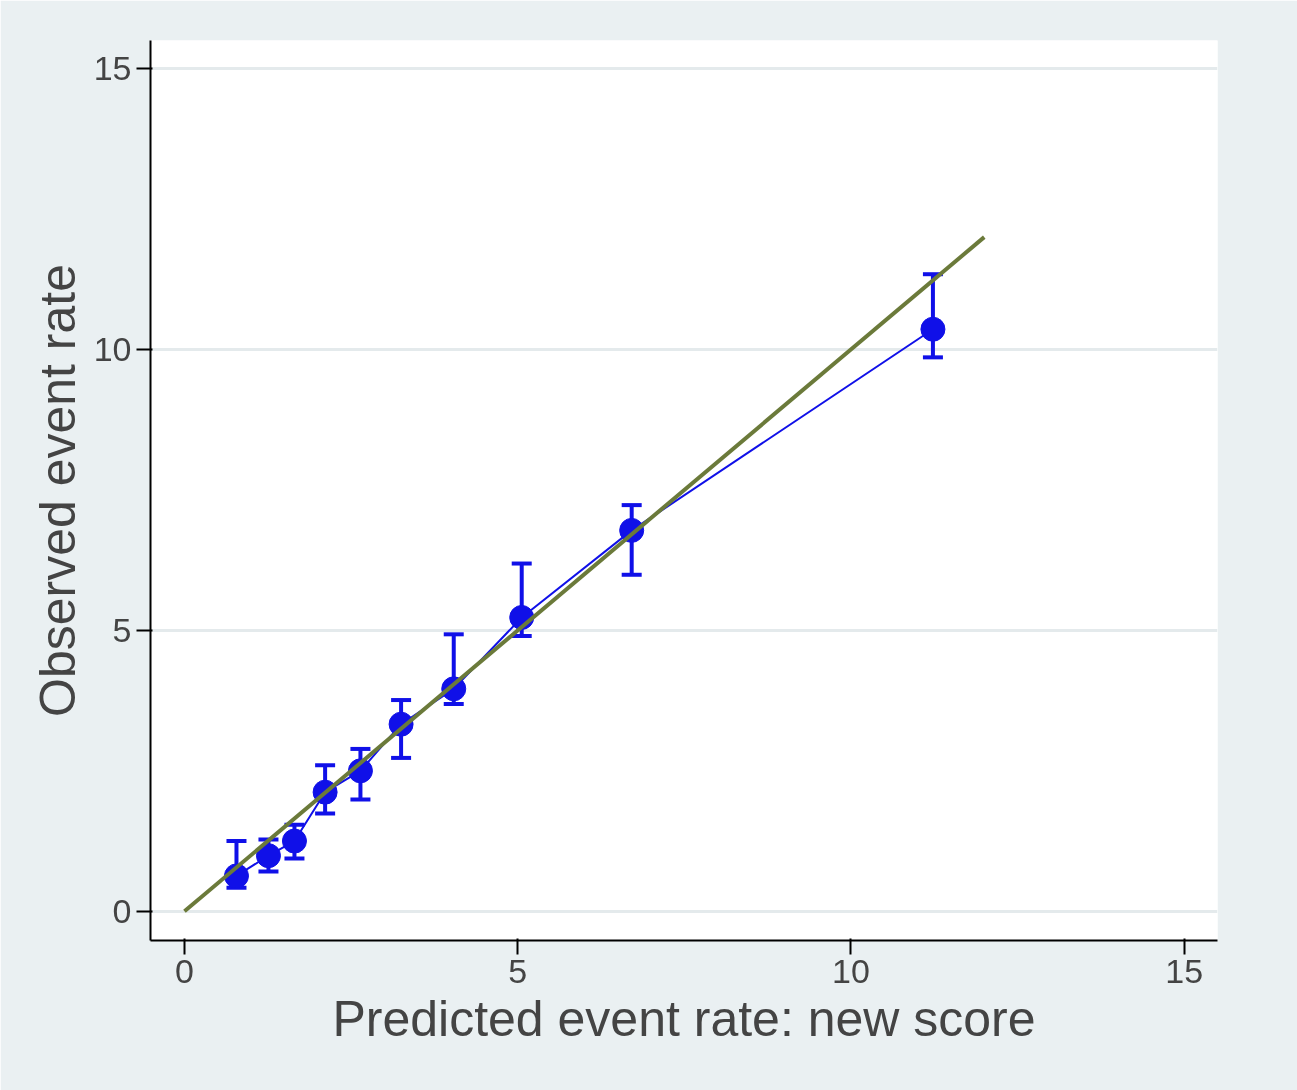 This screenshot has width=1297, height=1090. I want to click on x-tick-label: 0, so click(184, 970).